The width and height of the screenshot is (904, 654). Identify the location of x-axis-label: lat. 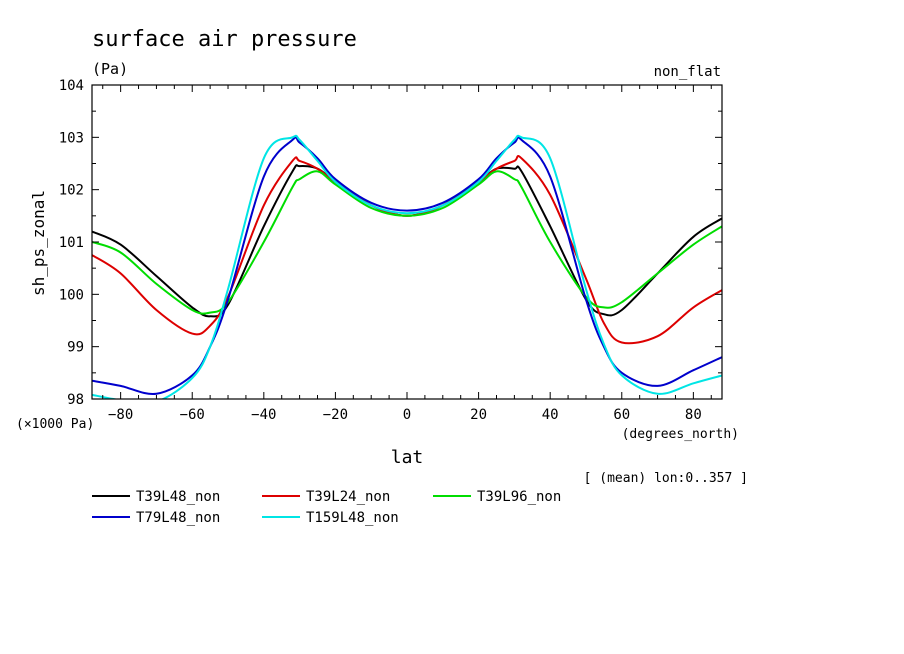
(407, 457).